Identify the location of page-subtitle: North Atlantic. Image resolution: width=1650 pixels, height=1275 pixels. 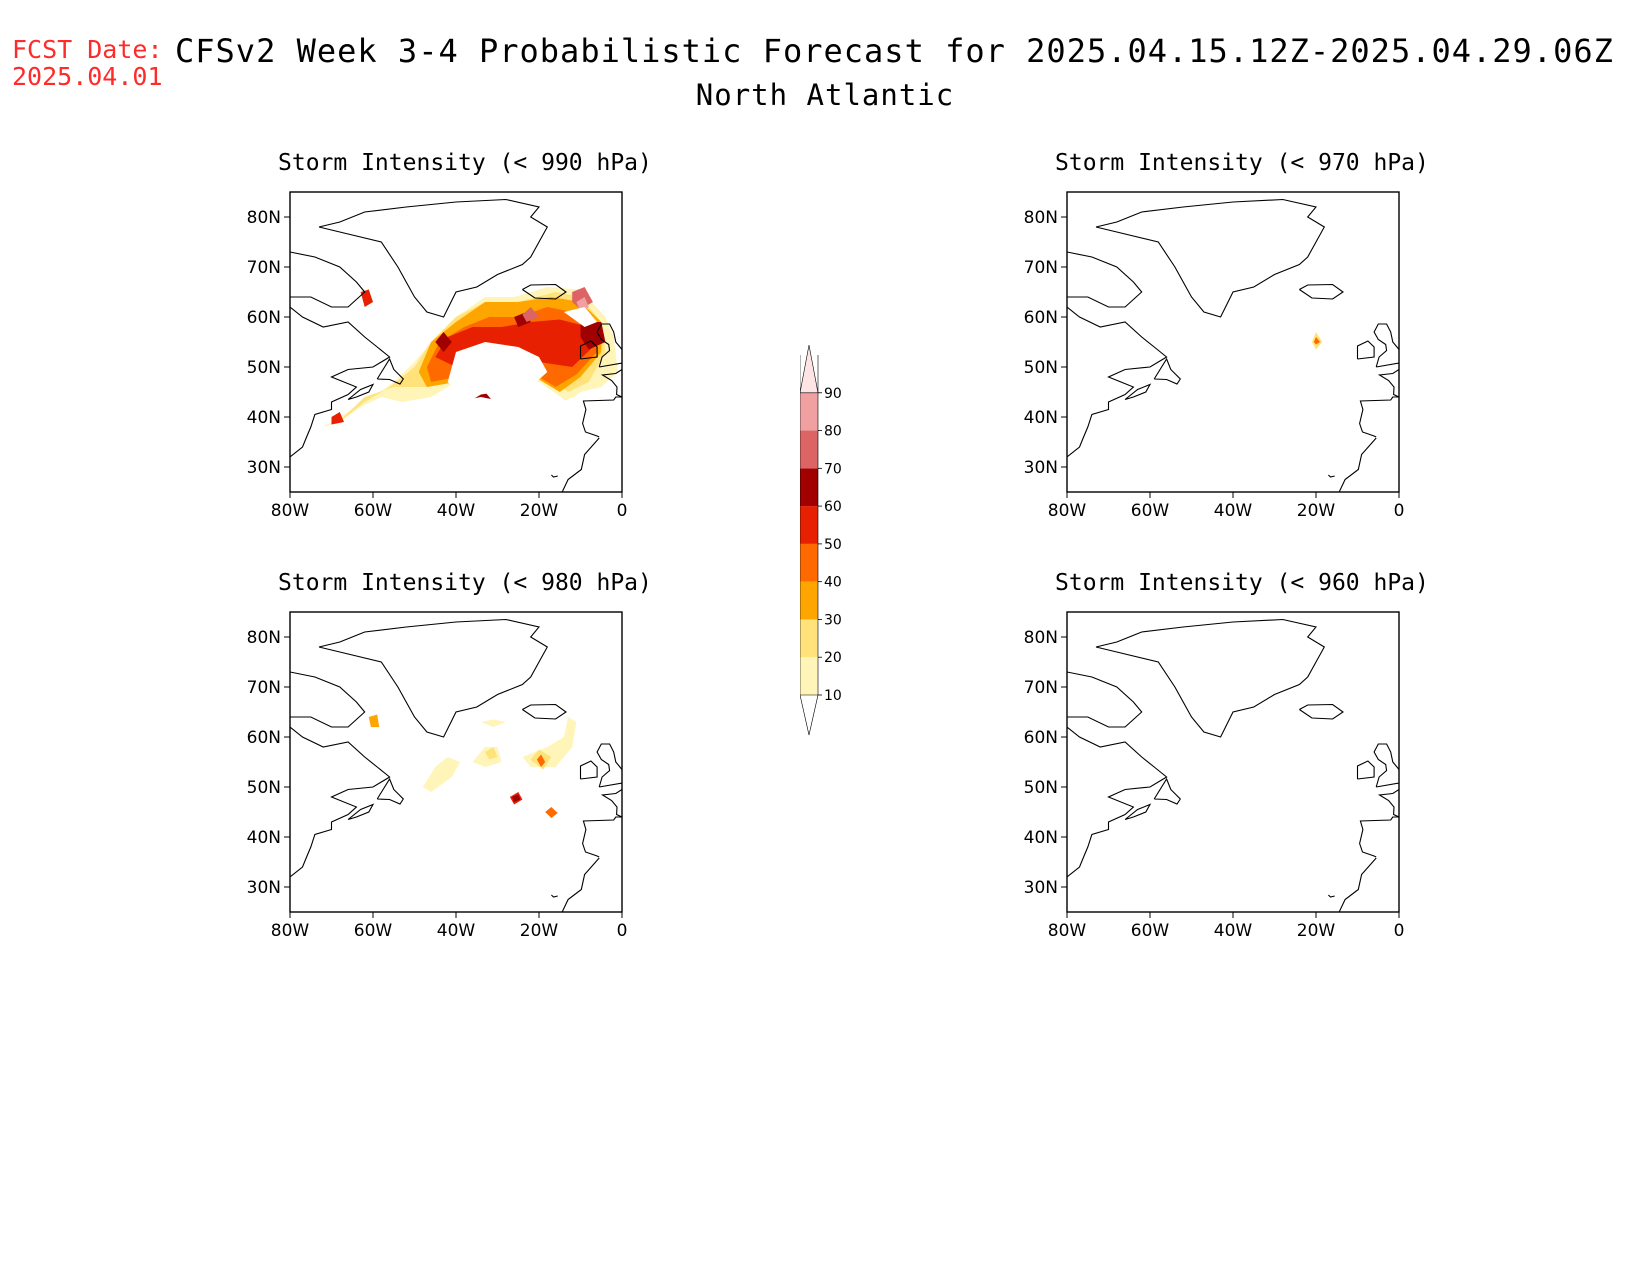
(825, 95).